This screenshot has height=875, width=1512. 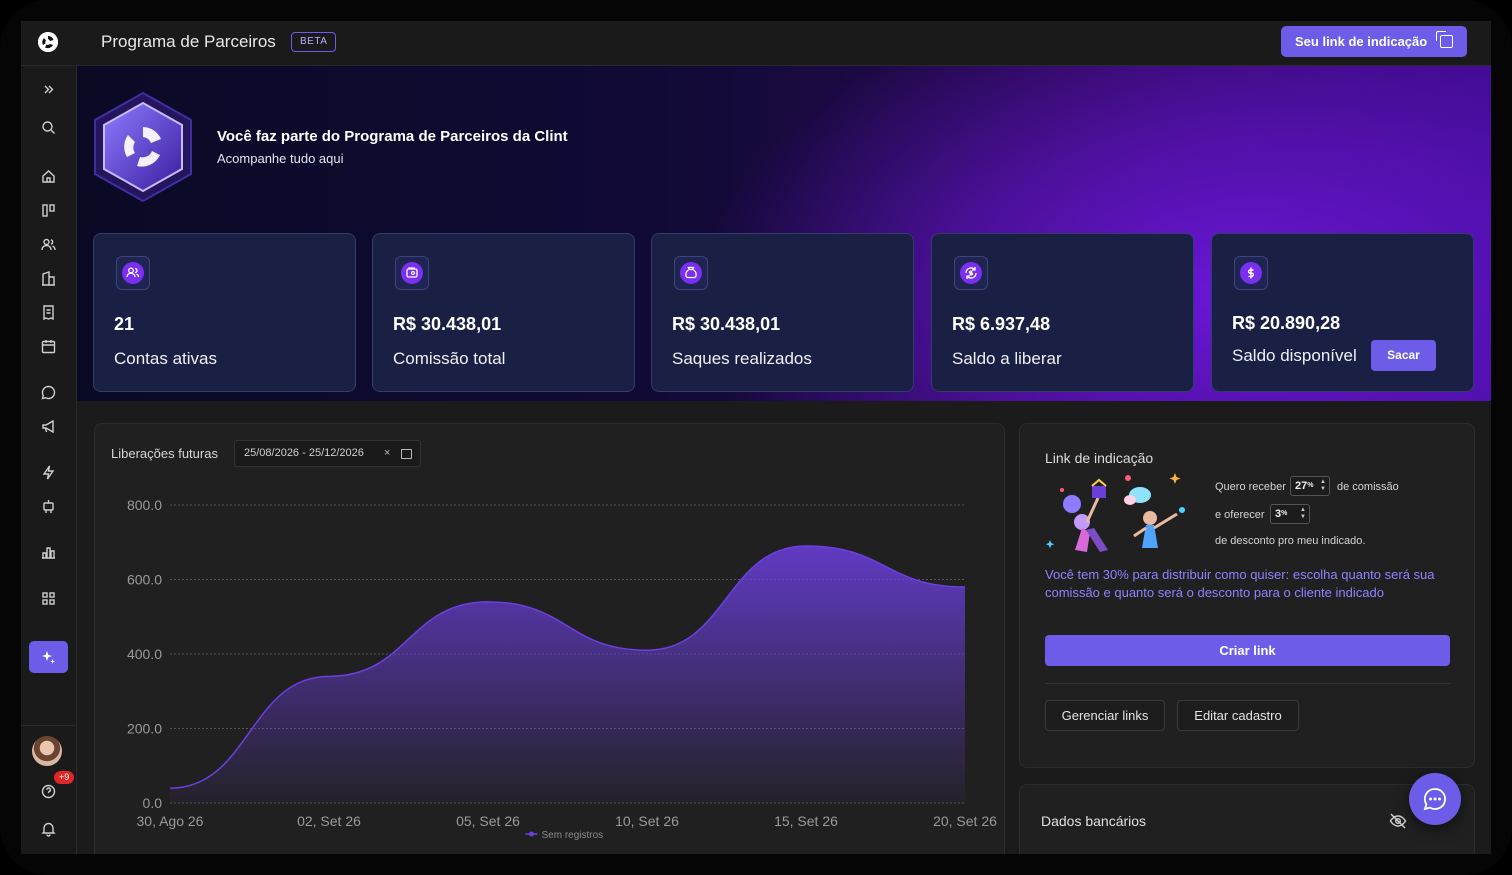 I want to click on invoice-icon, so click(x=48, y=312).